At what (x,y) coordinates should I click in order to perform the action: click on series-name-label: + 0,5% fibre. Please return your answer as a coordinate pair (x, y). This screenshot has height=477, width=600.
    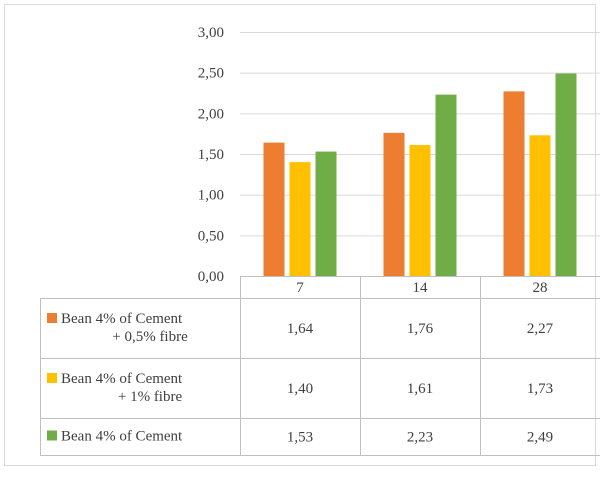
    Looking at the image, I should click on (150, 337).